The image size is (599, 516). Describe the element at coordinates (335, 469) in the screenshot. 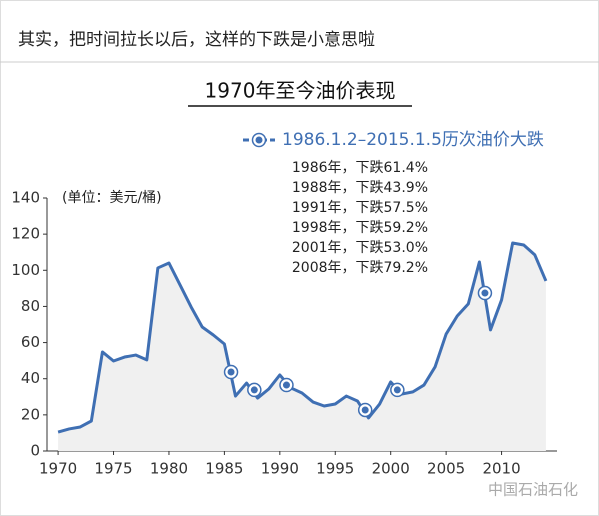

I see `x-tick-label: 1995` at that location.